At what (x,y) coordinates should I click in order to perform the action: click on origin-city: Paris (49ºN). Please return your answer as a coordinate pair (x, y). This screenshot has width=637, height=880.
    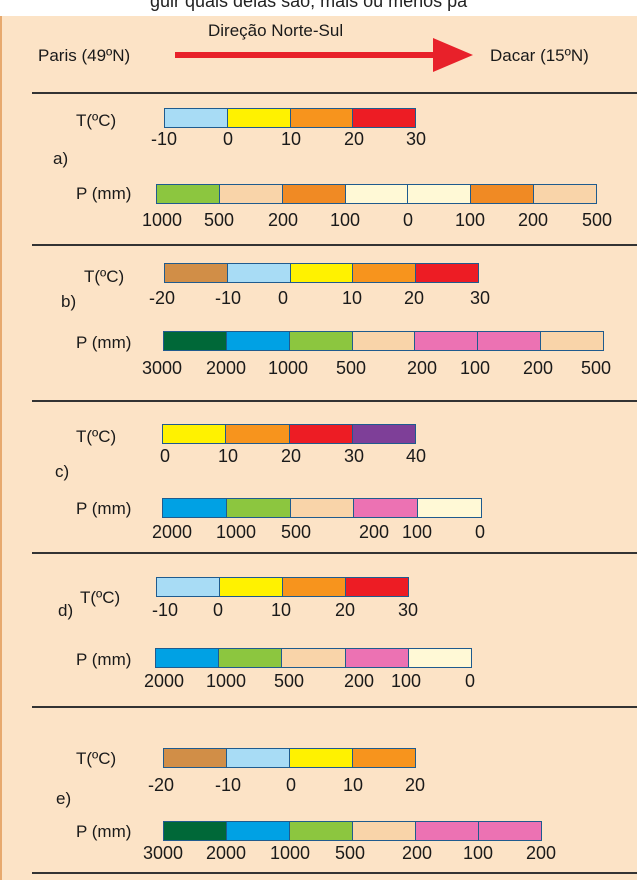
    Looking at the image, I should click on (84, 55).